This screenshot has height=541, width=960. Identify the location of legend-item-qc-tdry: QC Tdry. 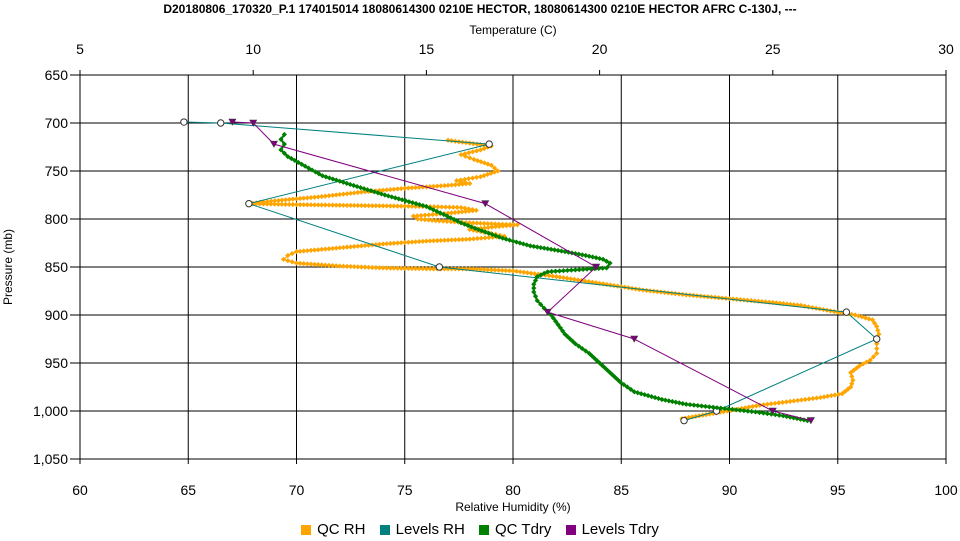
(515, 529).